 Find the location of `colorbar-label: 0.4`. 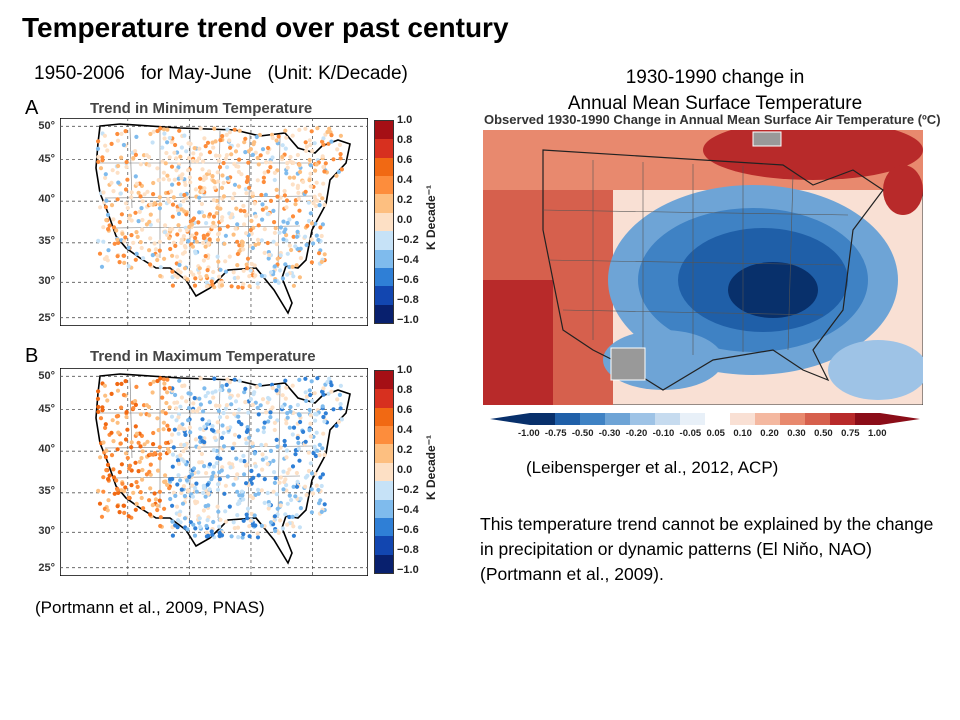

colorbar-label: 0.4 is located at coordinates (405, 430).